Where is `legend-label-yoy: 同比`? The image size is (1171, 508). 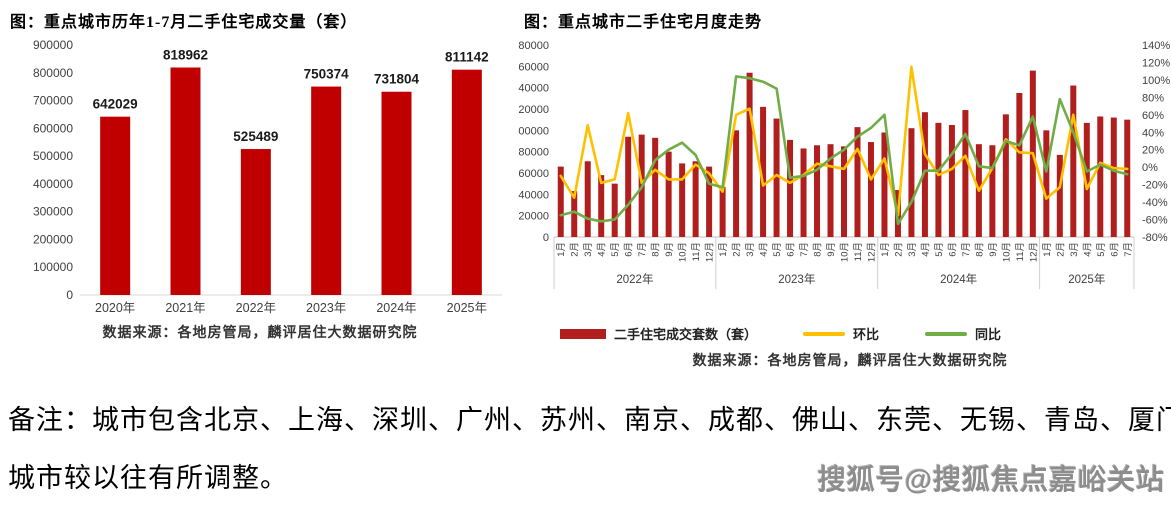 legend-label-yoy: 同比 is located at coordinates (988, 334).